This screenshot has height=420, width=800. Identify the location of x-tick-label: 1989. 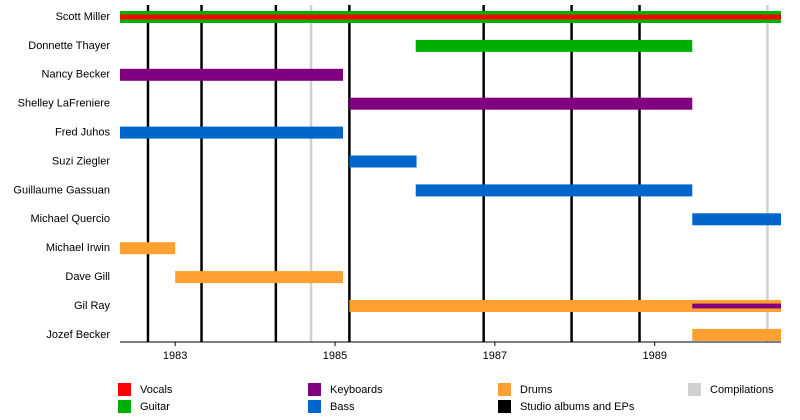
(654, 356).